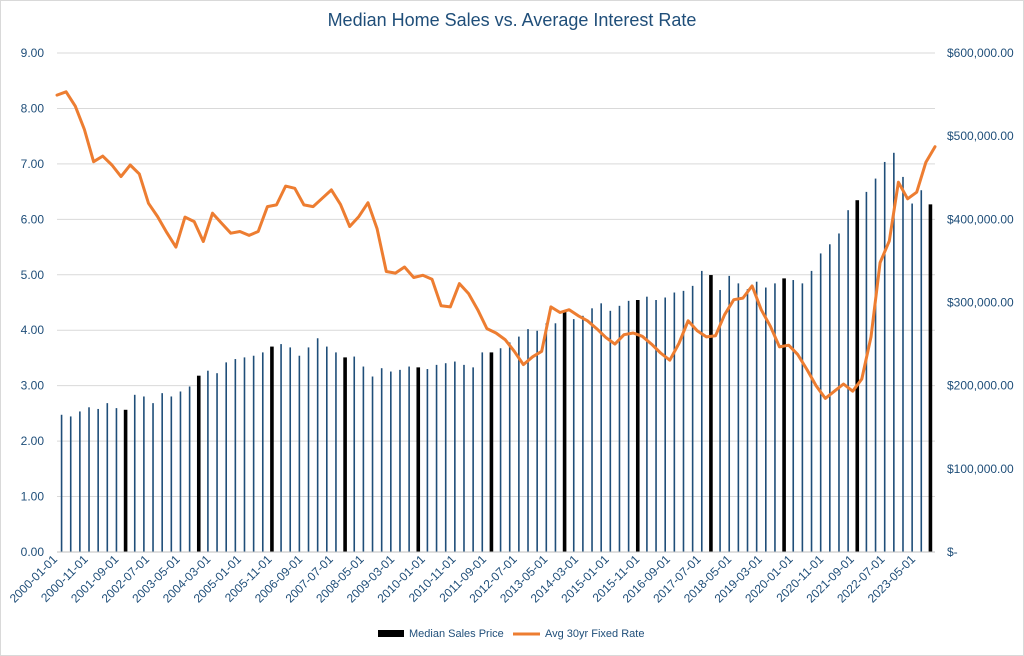 The height and width of the screenshot is (656, 1024). I want to click on legend-label-avg-30yr-fixed-rate: Avg 30yr Fixed Rate, so click(594, 634).